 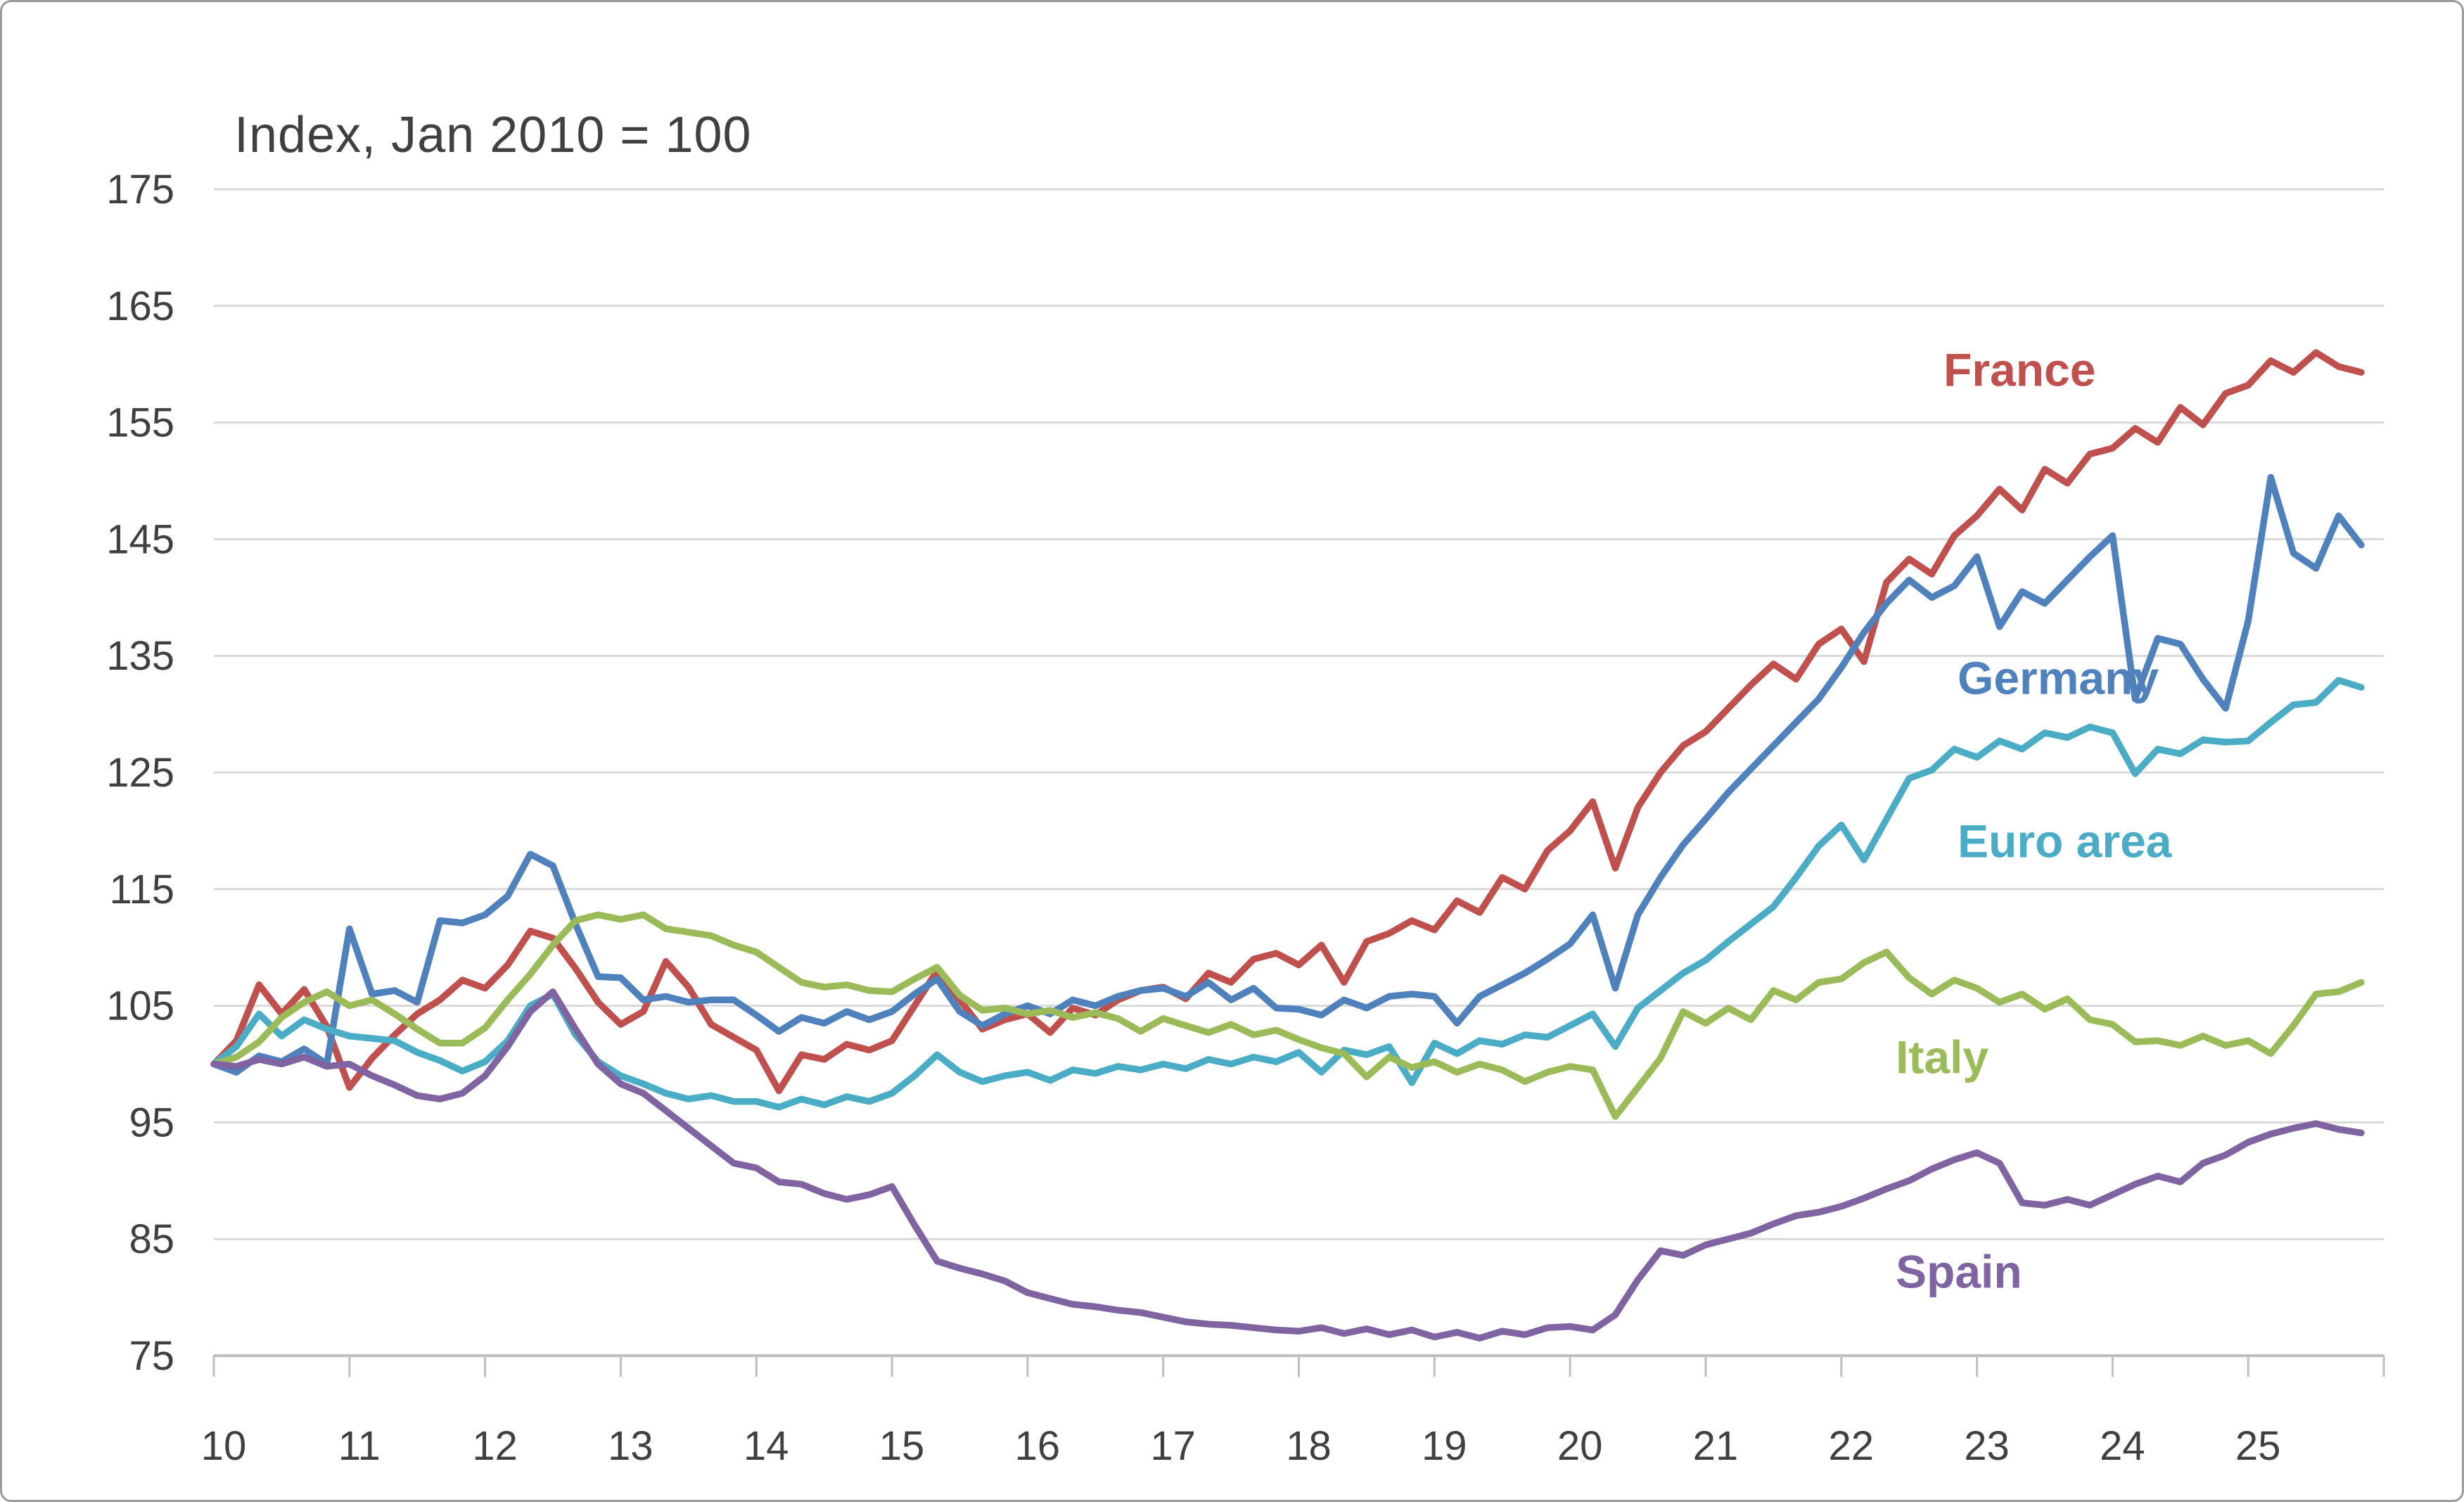 I want to click on x-tick-label: 17, so click(x=1173, y=1446).